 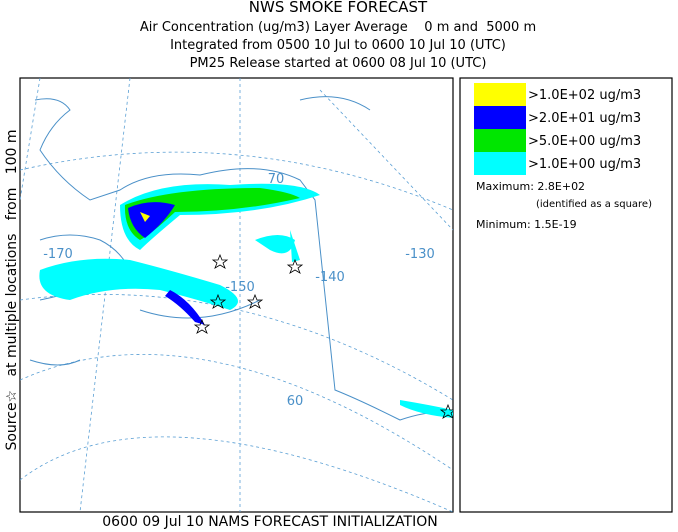 What do you see at coordinates (530, 186) in the screenshot?
I see `maximum: Maximum: 2.8E+02` at bounding box center [530, 186].